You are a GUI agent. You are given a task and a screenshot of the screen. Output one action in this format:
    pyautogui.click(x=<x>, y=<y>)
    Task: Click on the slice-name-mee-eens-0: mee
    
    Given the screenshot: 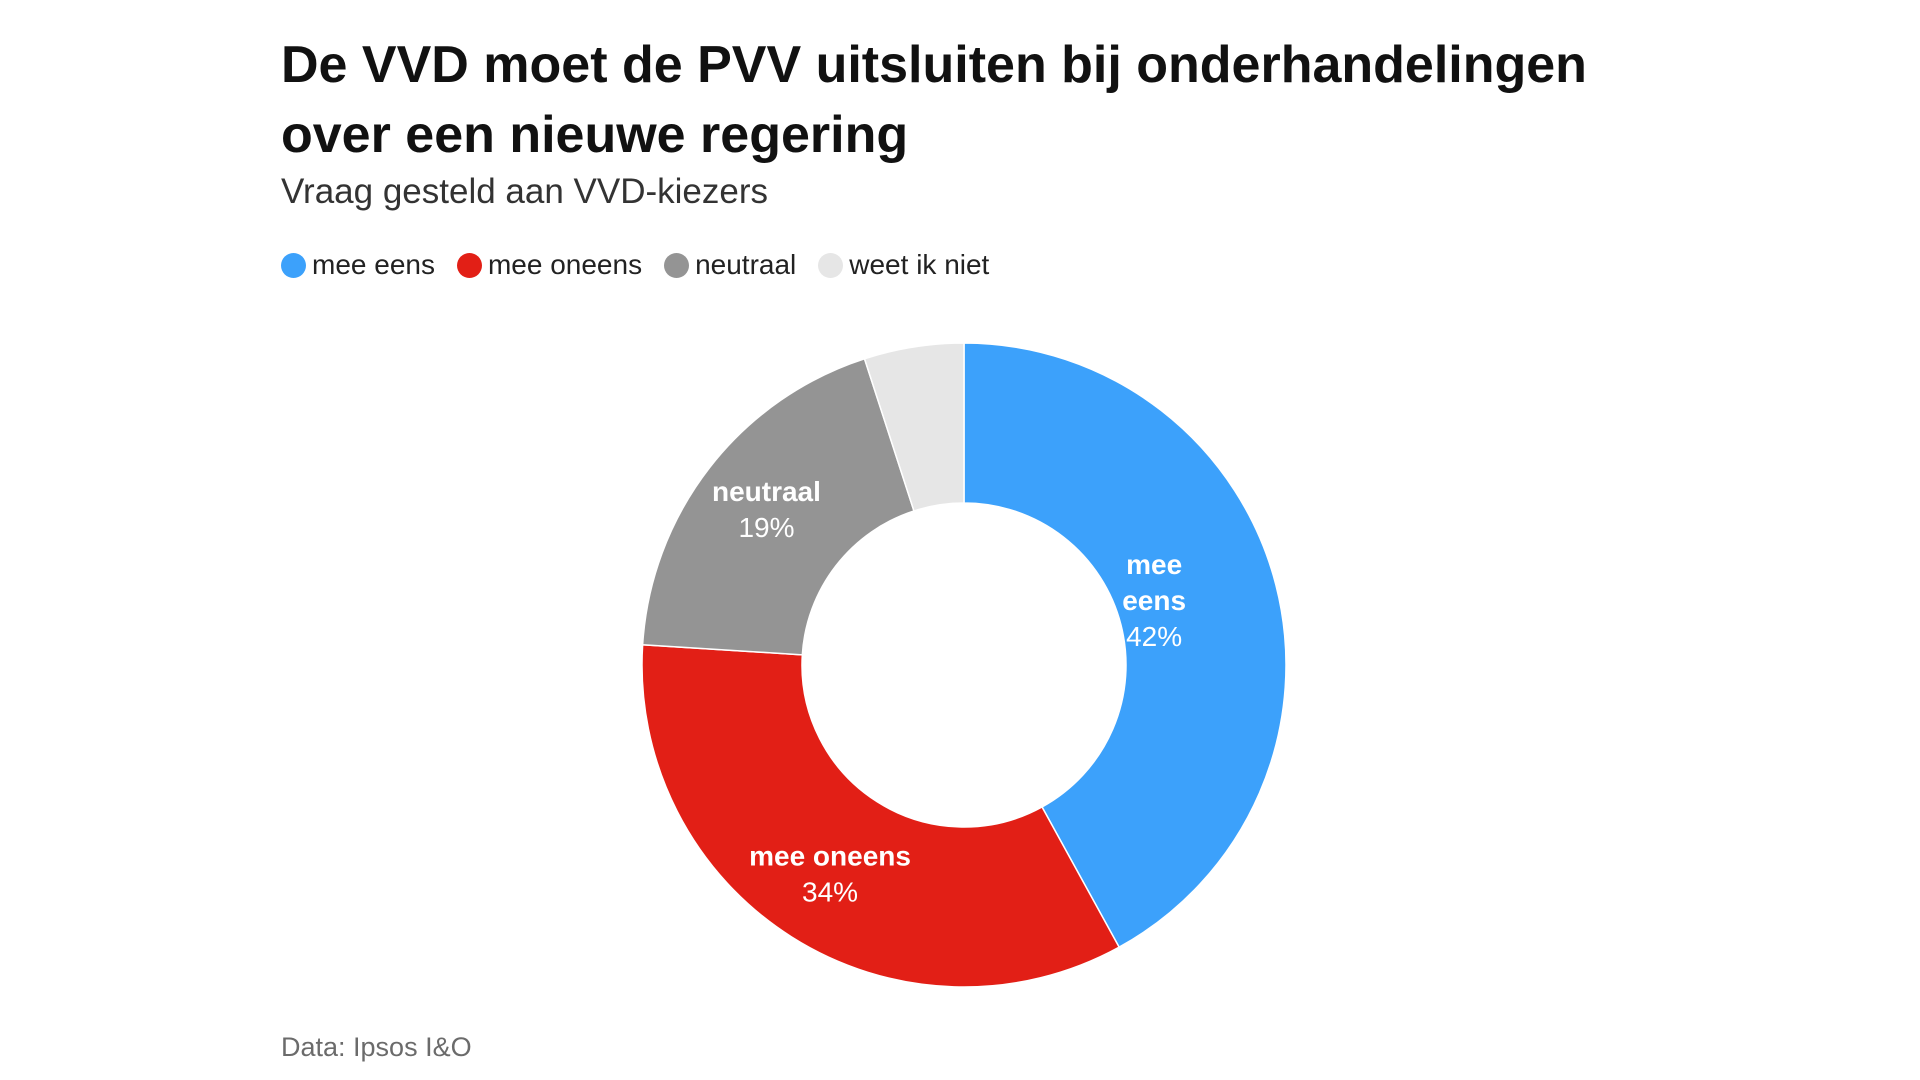 What is the action you would take?
    pyautogui.click(x=1154, y=564)
    